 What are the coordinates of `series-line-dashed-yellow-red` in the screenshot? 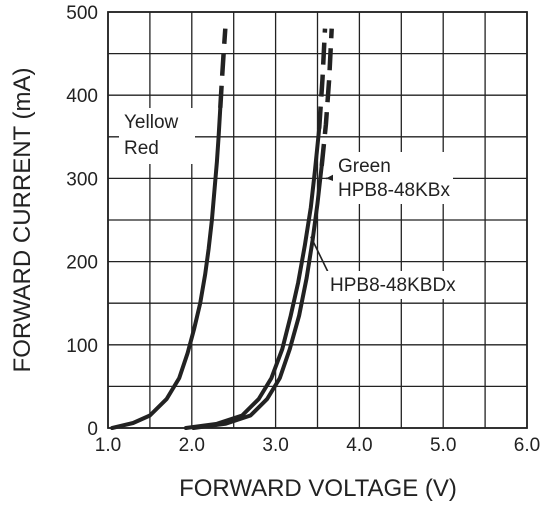 It's located at (223, 68).